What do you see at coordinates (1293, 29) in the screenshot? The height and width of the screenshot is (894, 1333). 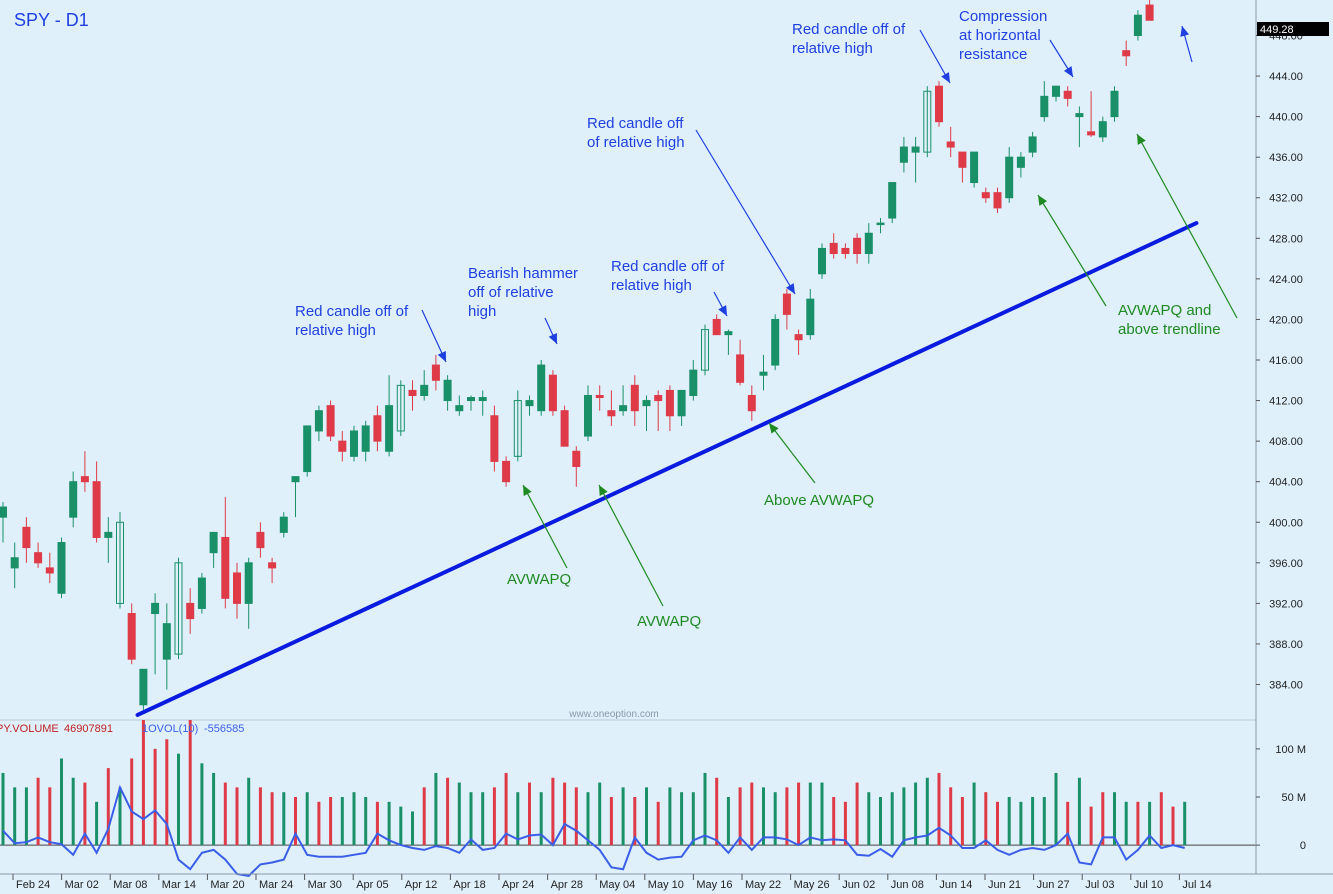 I see `last-price-box` at bounding box center [1293, 29].